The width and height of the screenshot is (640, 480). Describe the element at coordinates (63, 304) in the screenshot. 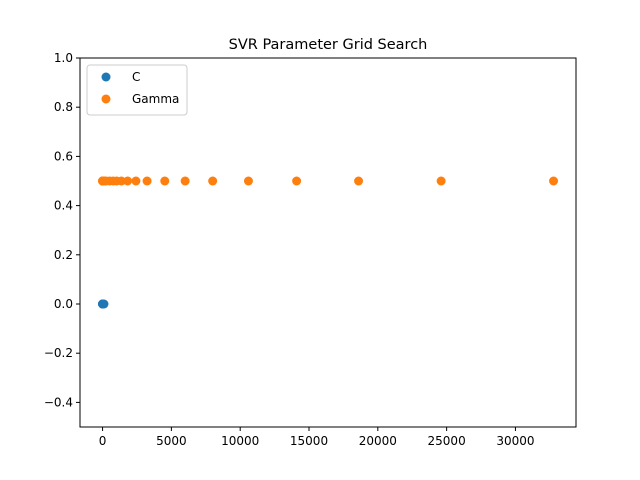

I see `y-tick-label: 0.0` at that location.